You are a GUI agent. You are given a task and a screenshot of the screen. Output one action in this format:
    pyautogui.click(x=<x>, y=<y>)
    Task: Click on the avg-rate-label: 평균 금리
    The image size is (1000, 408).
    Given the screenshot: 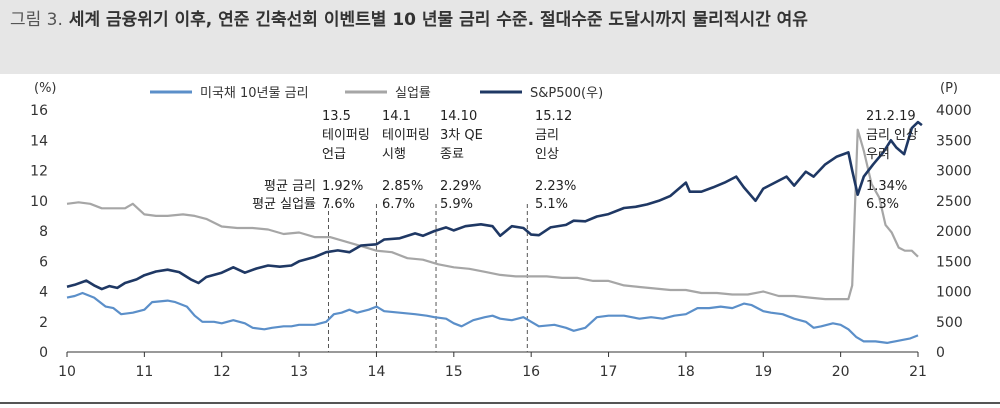 What is the action you would take?
    pyautogui.click(x=290, y=186)
    